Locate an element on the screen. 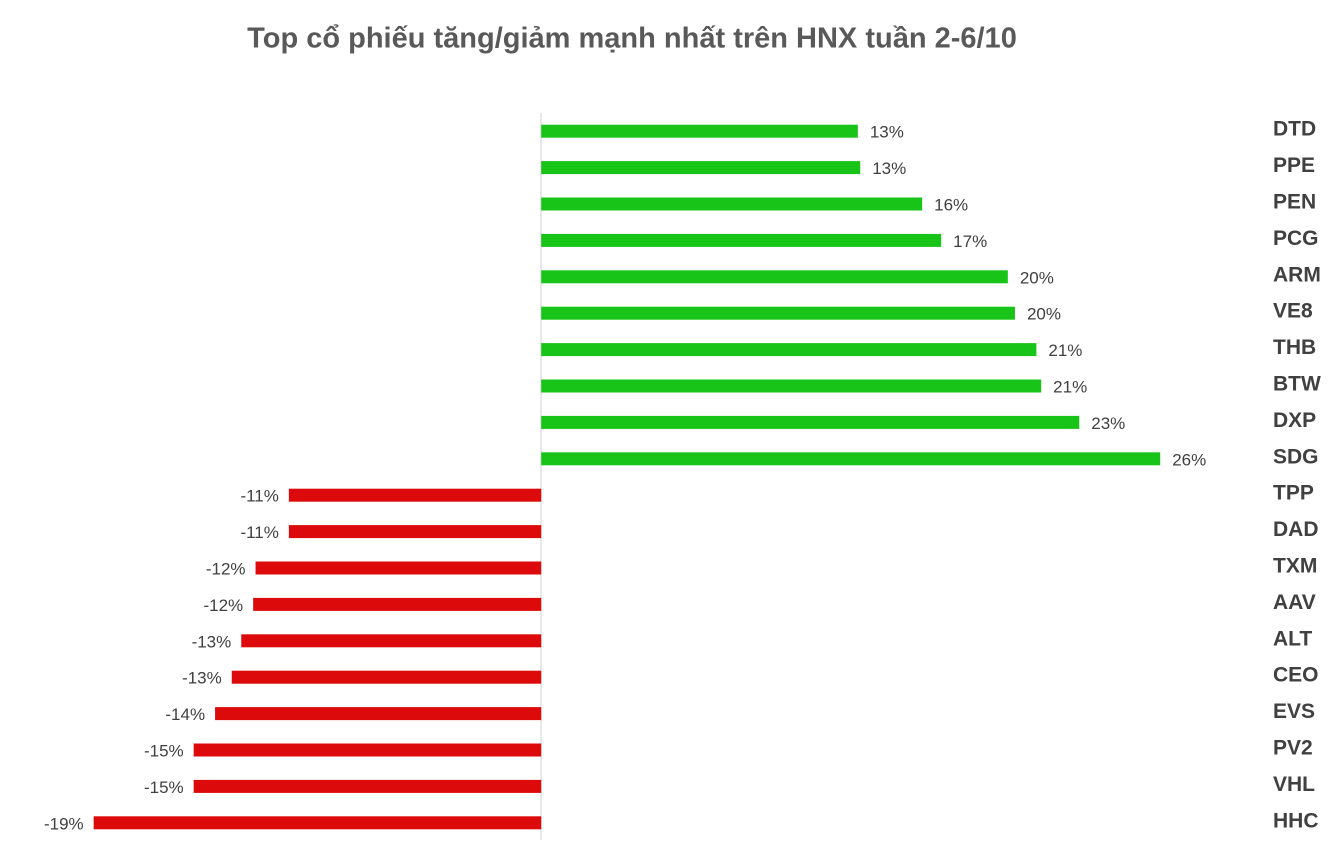  category-label: SDG is located at coordinates (1296, 456).